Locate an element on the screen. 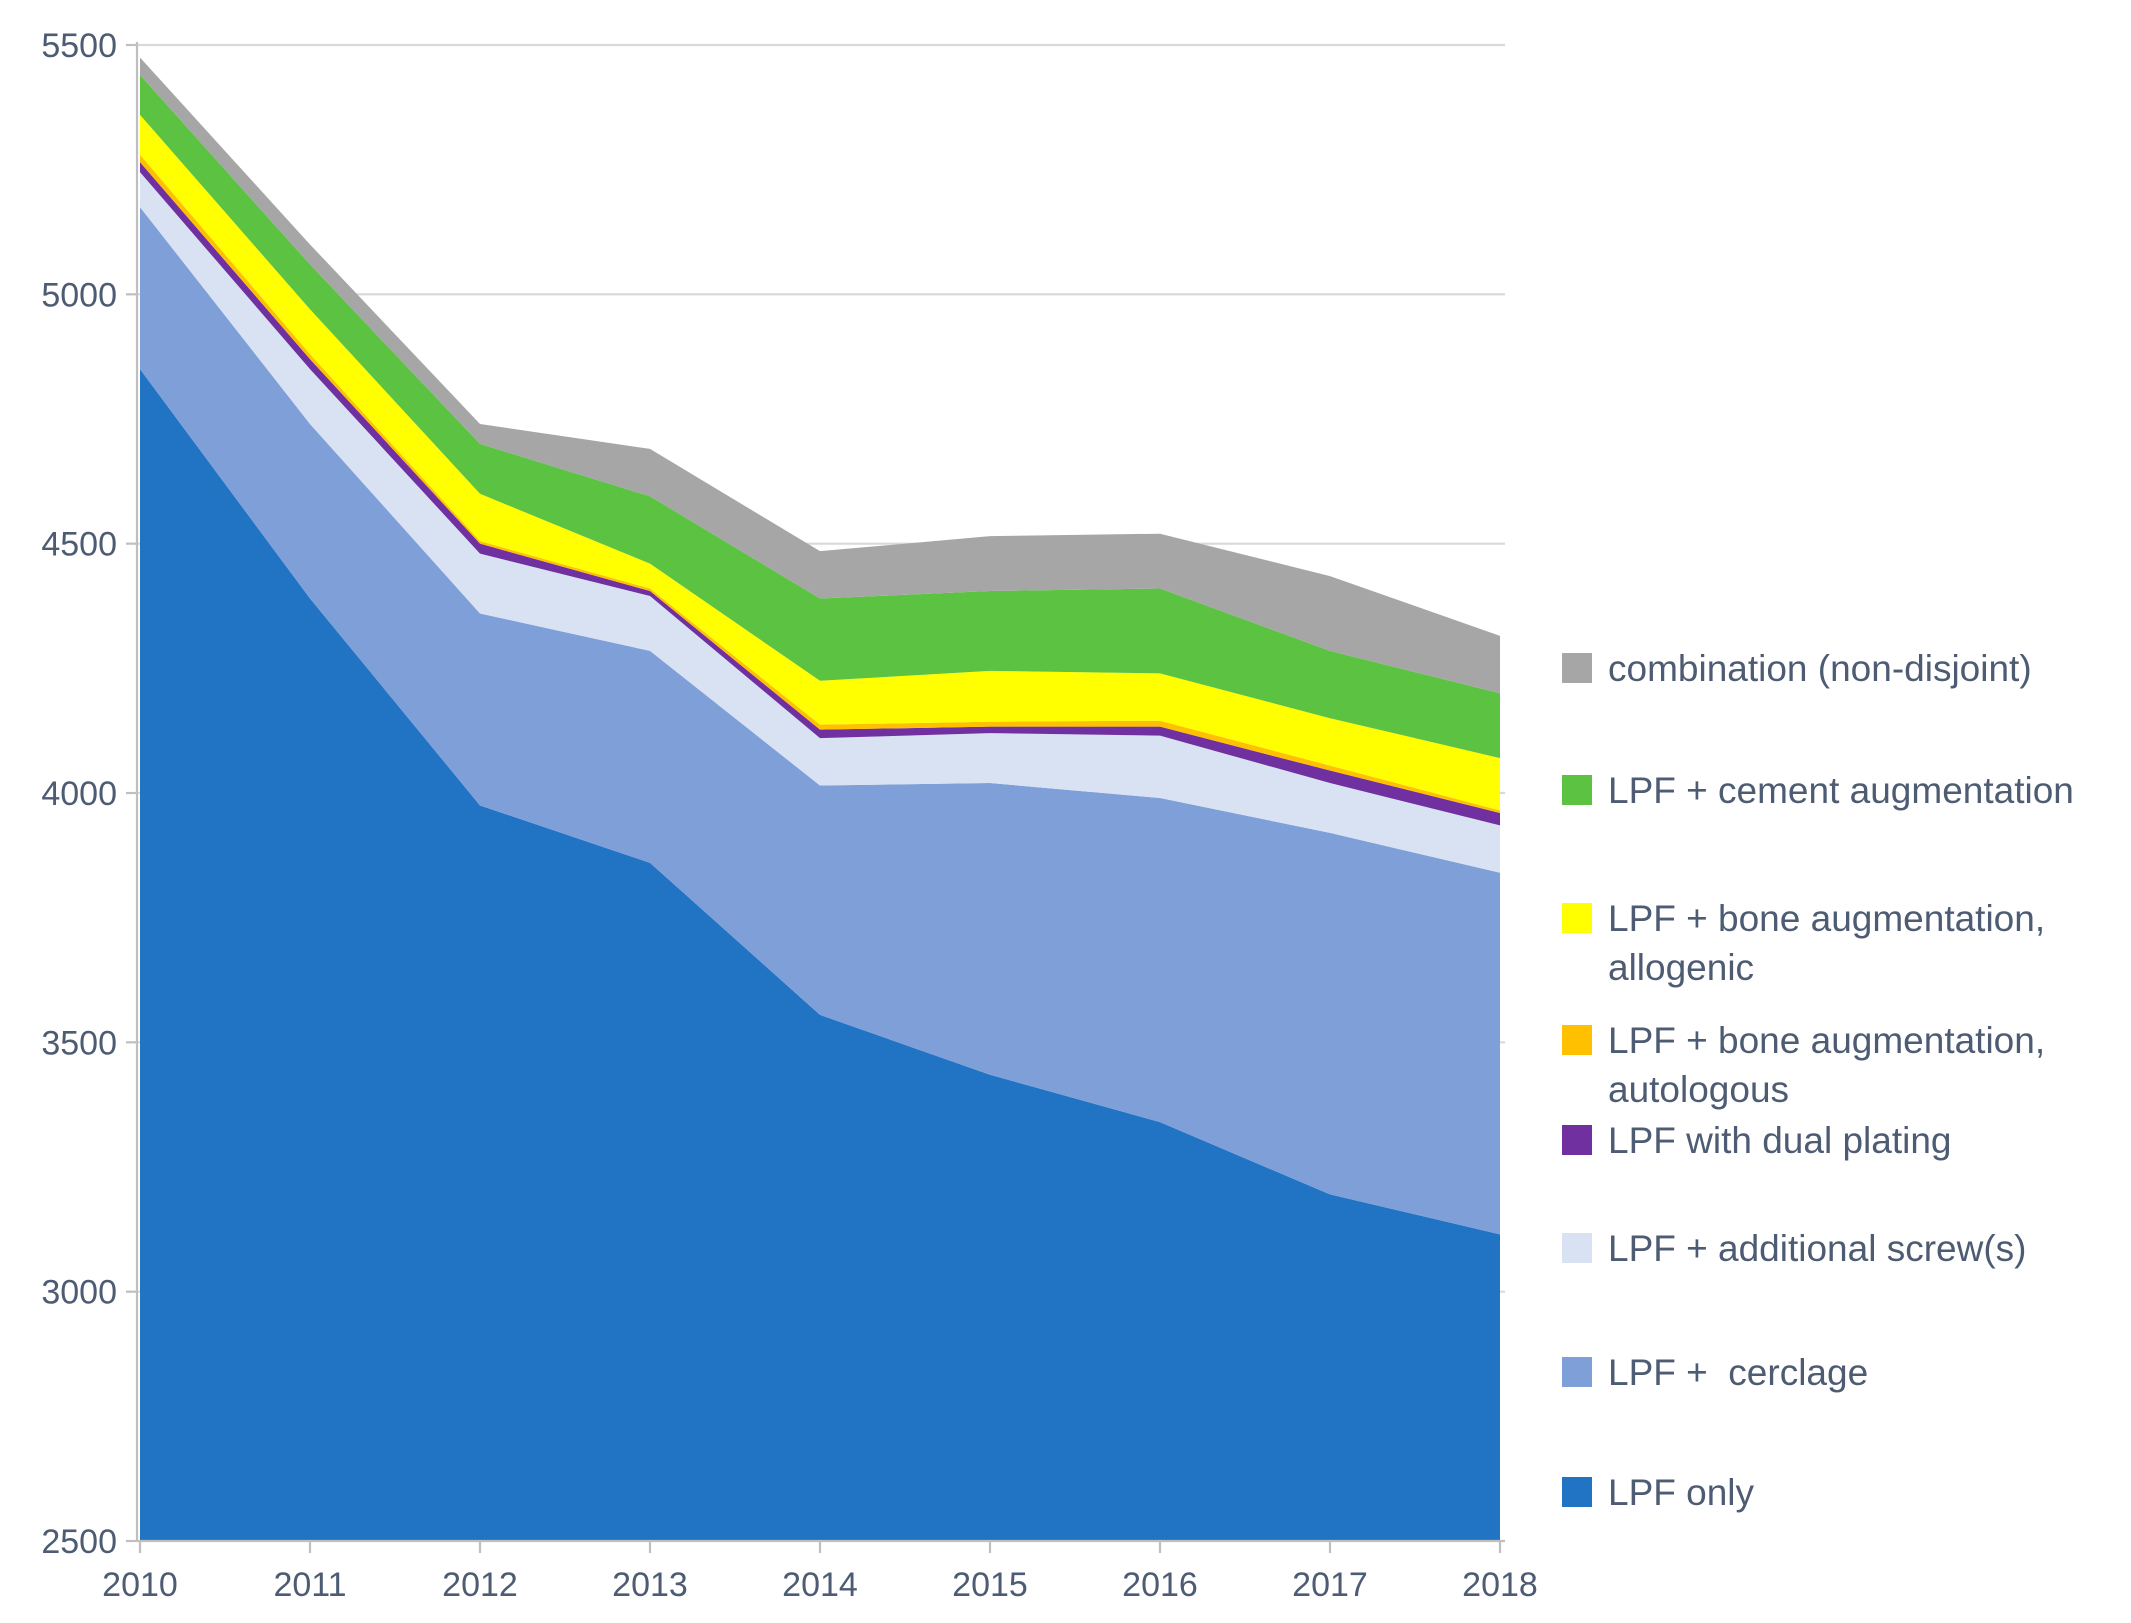  y-tick-label-3500: 3500 is located at coordinates (79, 1043).